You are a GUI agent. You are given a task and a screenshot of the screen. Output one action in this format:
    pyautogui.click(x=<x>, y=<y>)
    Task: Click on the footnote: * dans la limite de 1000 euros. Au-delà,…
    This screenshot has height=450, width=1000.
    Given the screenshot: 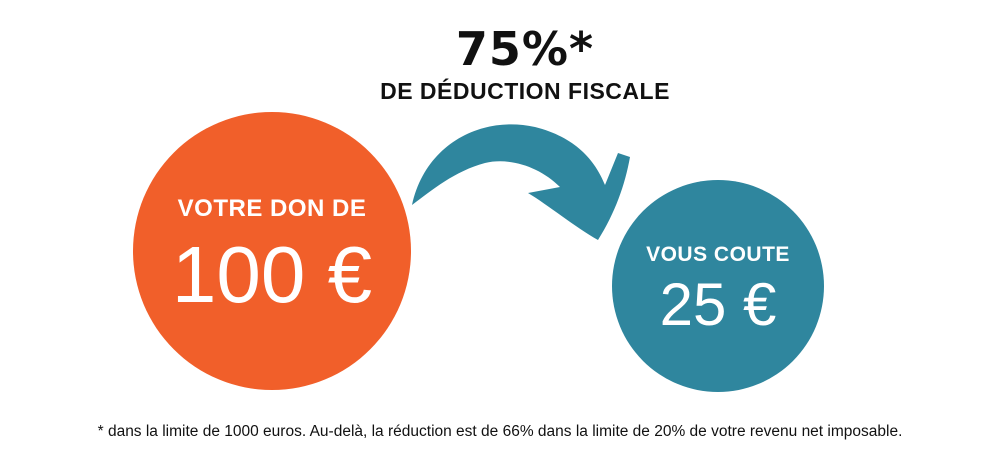 What is the action you would take?
    pyautogui.click(x=500, y=431)
    